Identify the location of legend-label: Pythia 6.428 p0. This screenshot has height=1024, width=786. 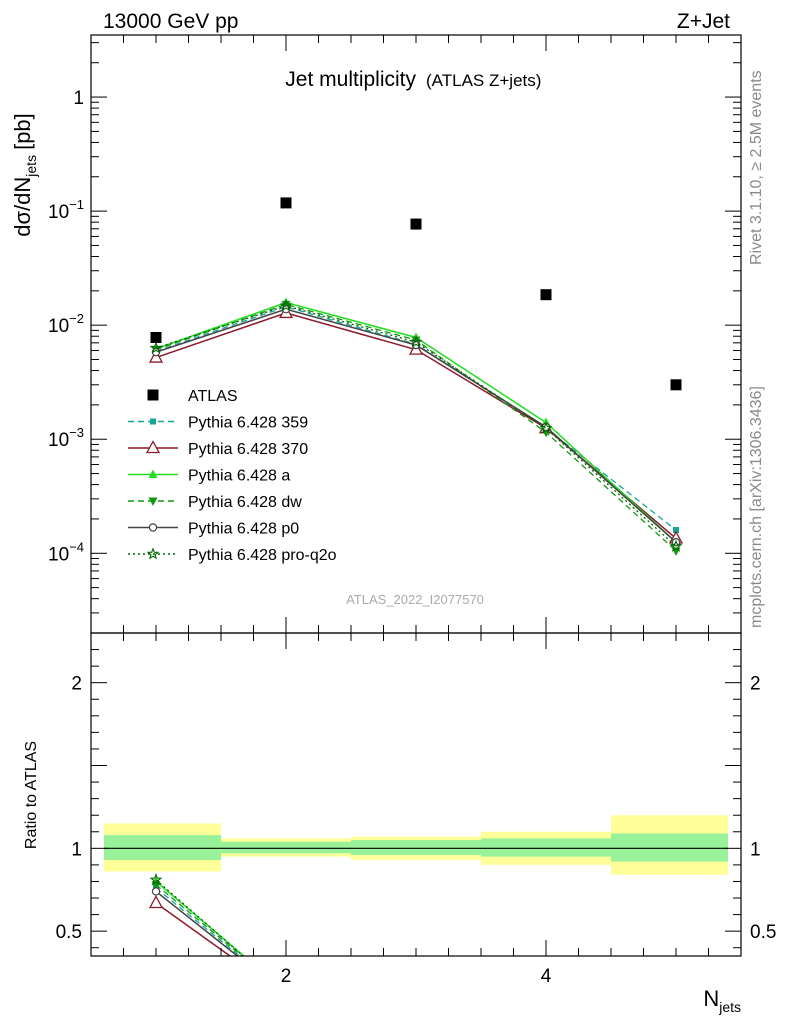
(243, 529).